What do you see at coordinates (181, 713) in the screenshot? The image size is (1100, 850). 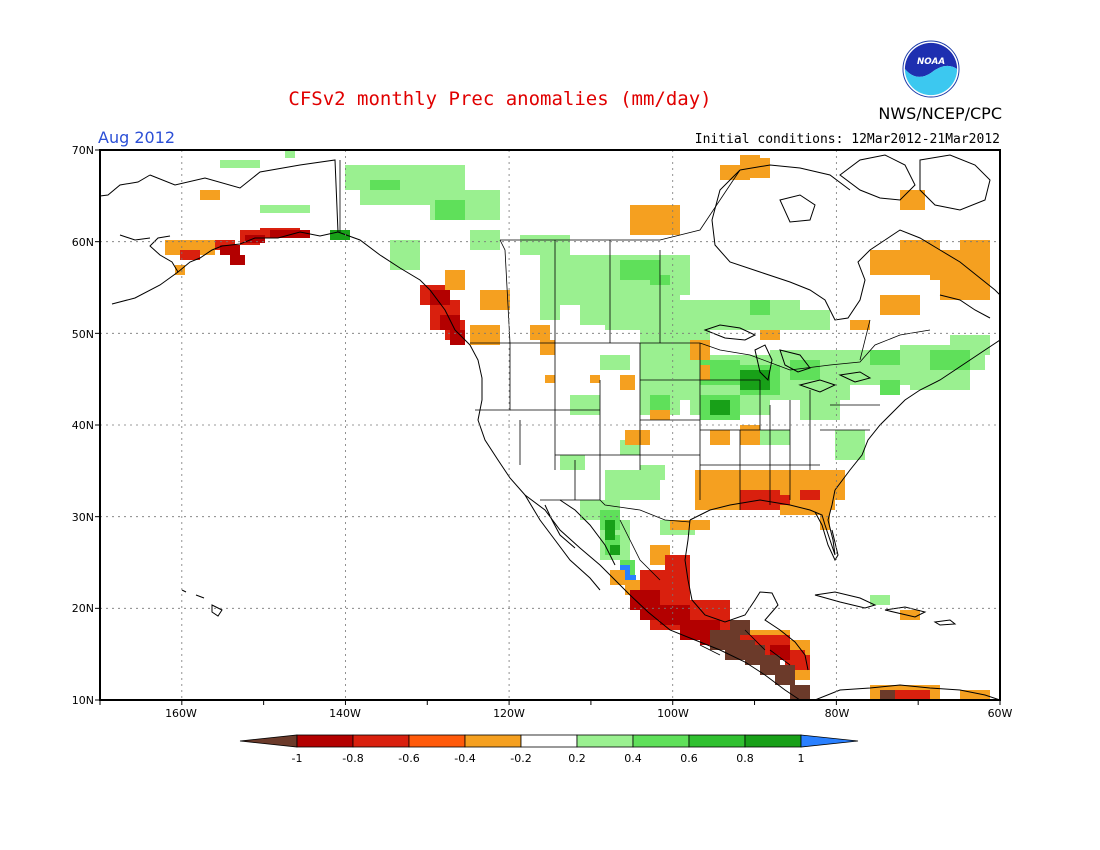 I see `lon-label-160w: 160W` at bounding box center [181, 713].